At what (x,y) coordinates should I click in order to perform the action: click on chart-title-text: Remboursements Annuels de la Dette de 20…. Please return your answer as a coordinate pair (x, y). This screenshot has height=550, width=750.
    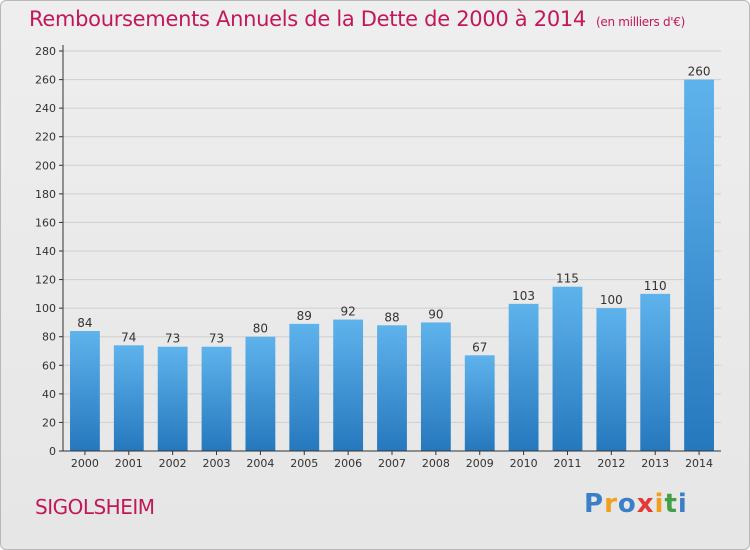
    Looking at the image, I should click on (307, 19).